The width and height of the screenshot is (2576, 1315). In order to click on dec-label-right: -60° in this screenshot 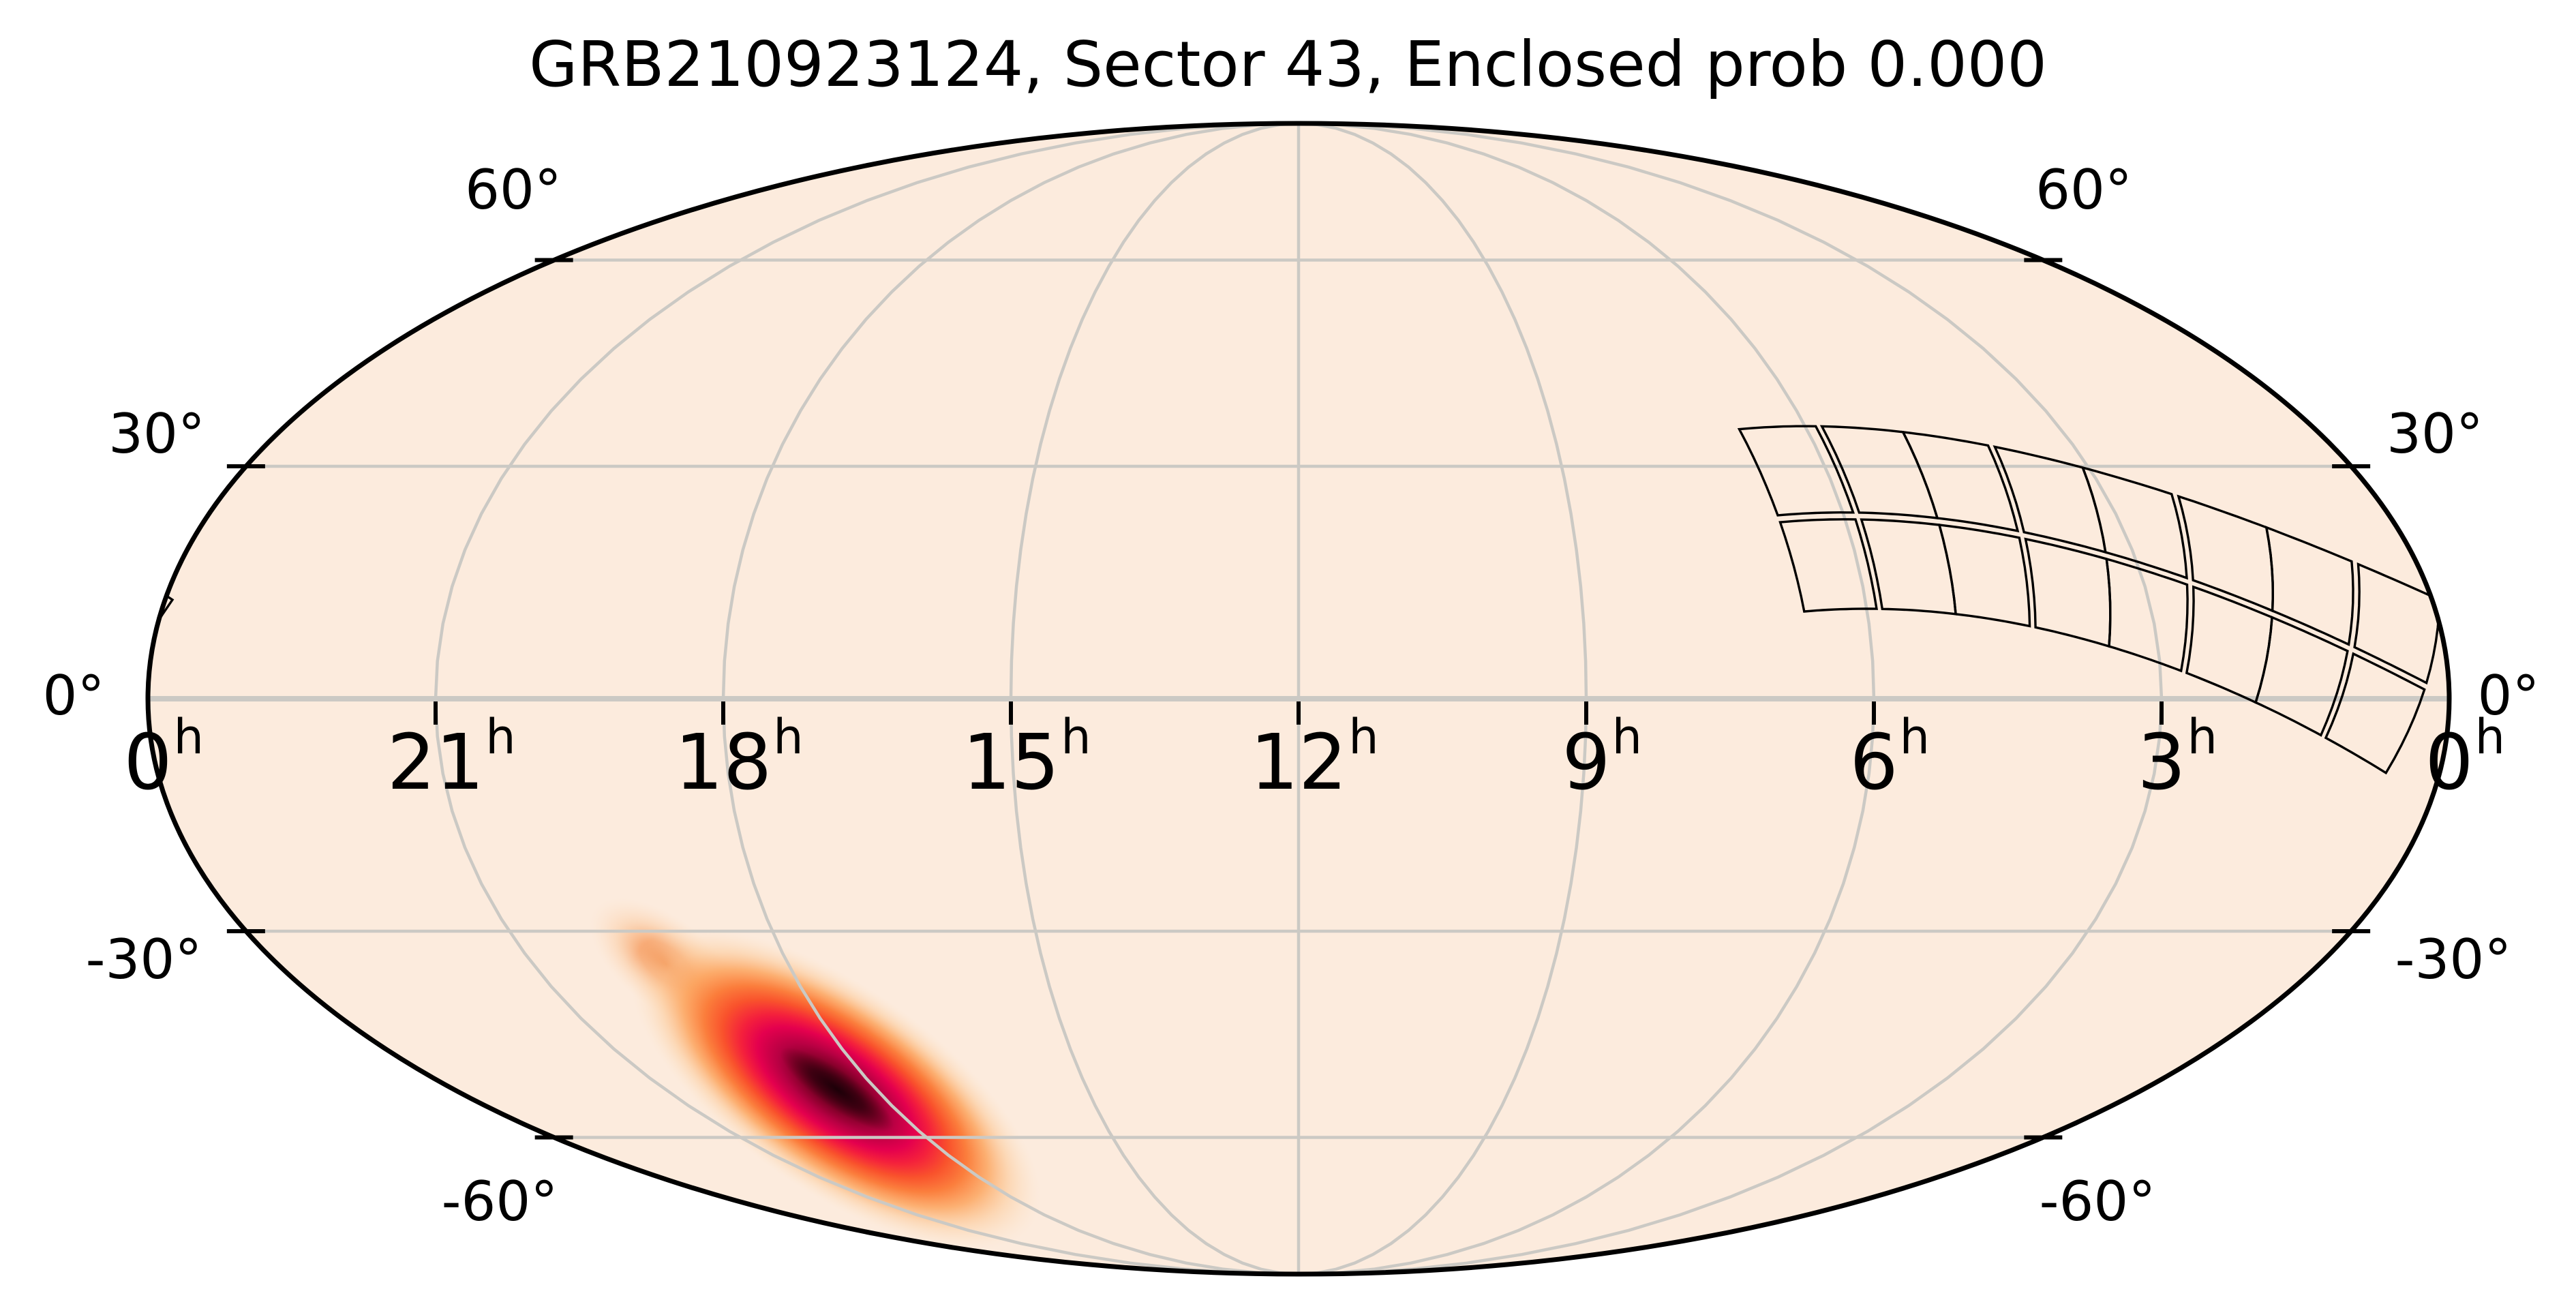, I will do `click(2098, 1201)`.